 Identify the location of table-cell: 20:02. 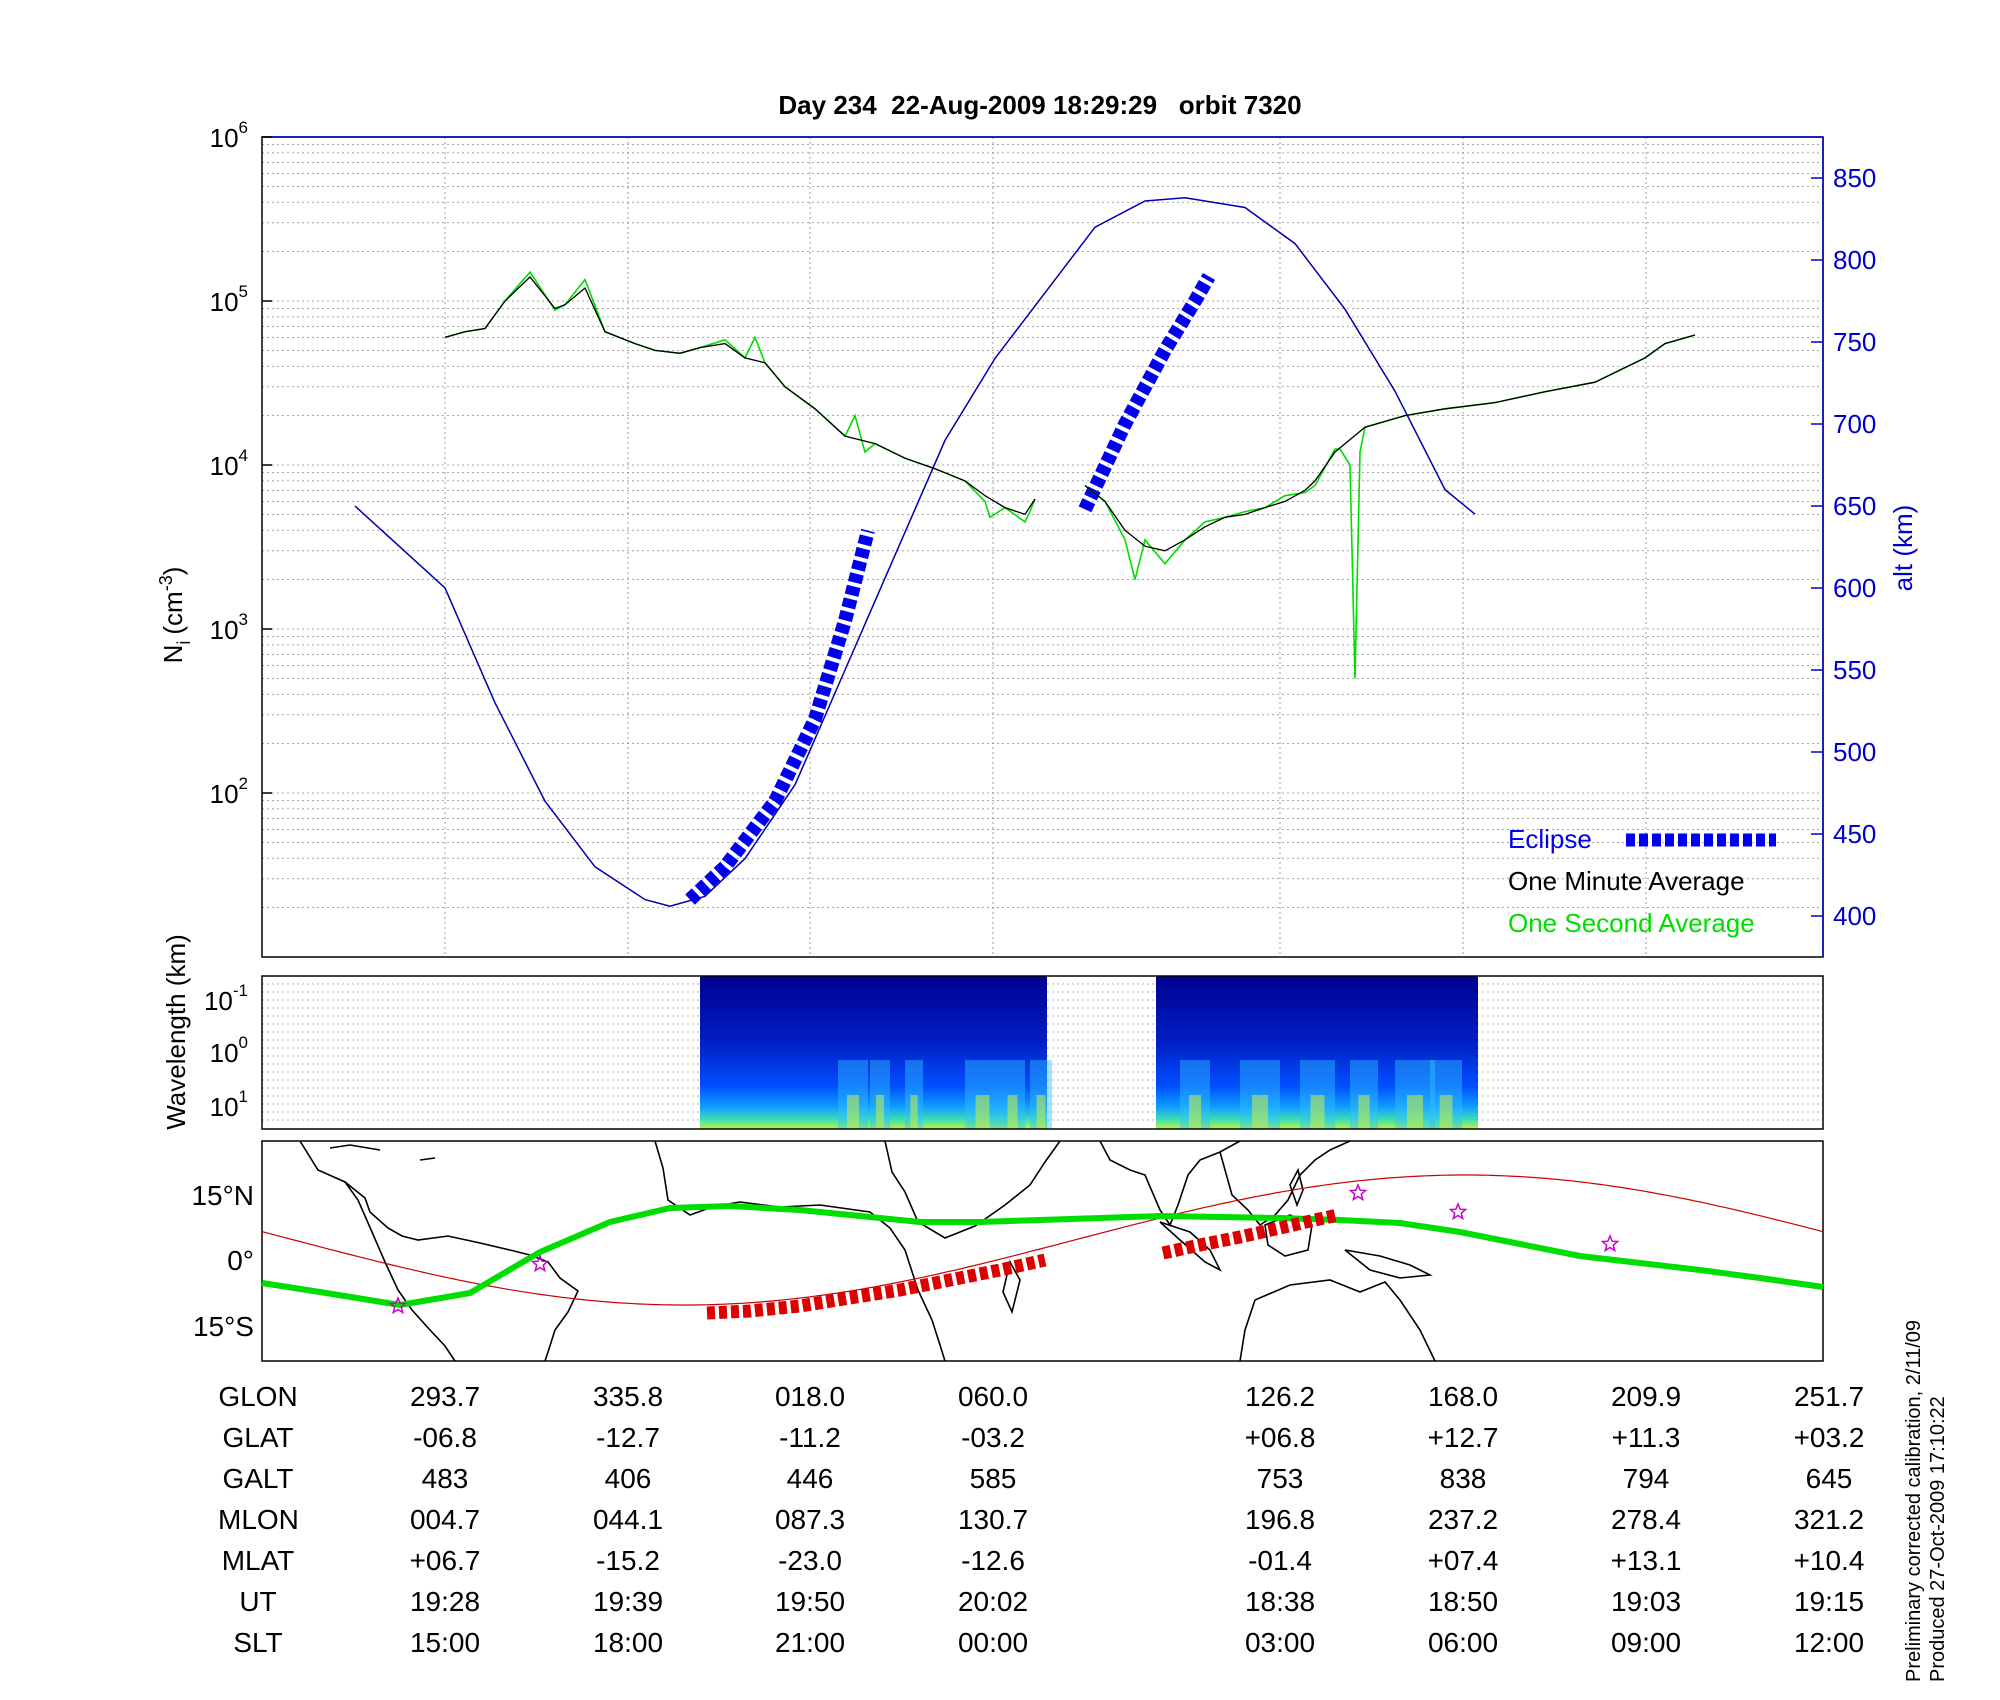
(993, 1601).